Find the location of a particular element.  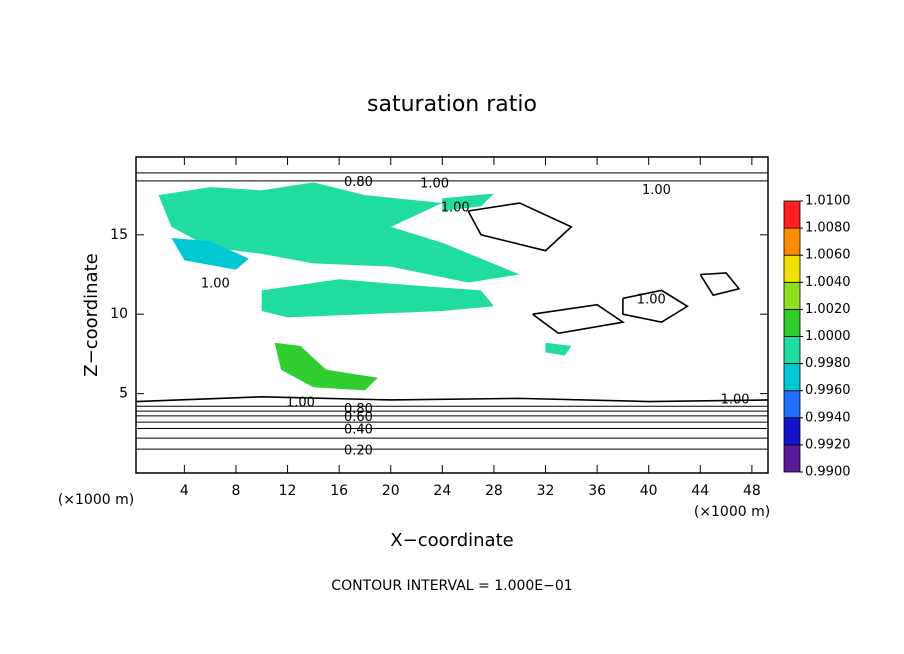

y-tick-label: 5 is located at coordinates (123, 394).